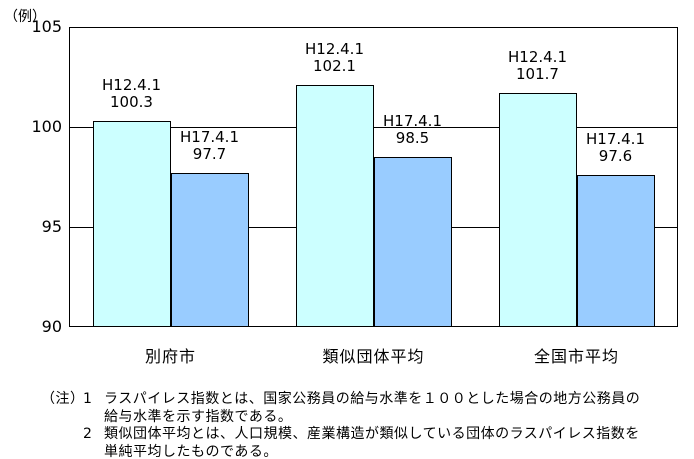 The width and height of the screenshot is (694, 459). I want to click on note-2-line-1: 類似団体平均とは、人口規模、産業構造が類似している団体のラスパイレス指数を, so click(372, 434).